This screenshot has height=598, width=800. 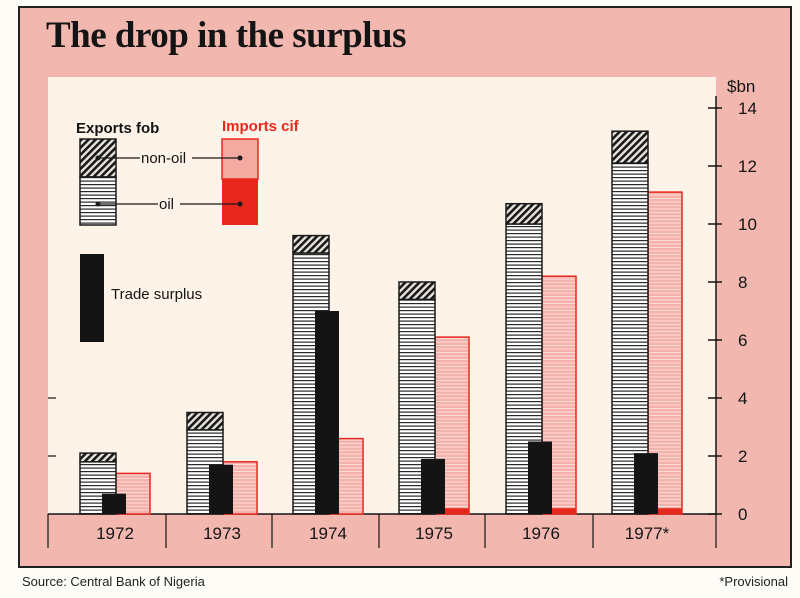 I want to click on y-tick-label: 0, so click(x=742, y=514).